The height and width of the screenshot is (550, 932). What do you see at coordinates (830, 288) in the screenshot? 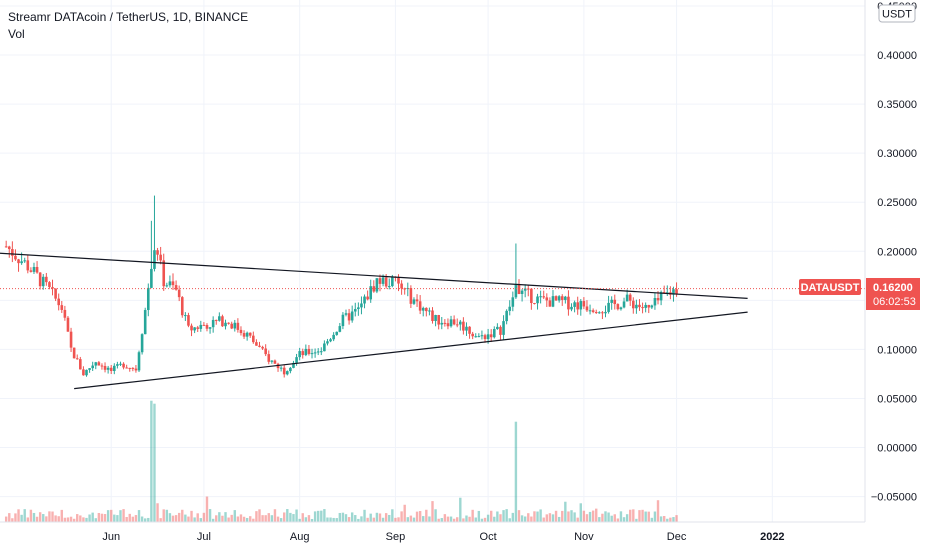
I see `symbol-label: DATAUSDT` at bounding box center [830, 288].